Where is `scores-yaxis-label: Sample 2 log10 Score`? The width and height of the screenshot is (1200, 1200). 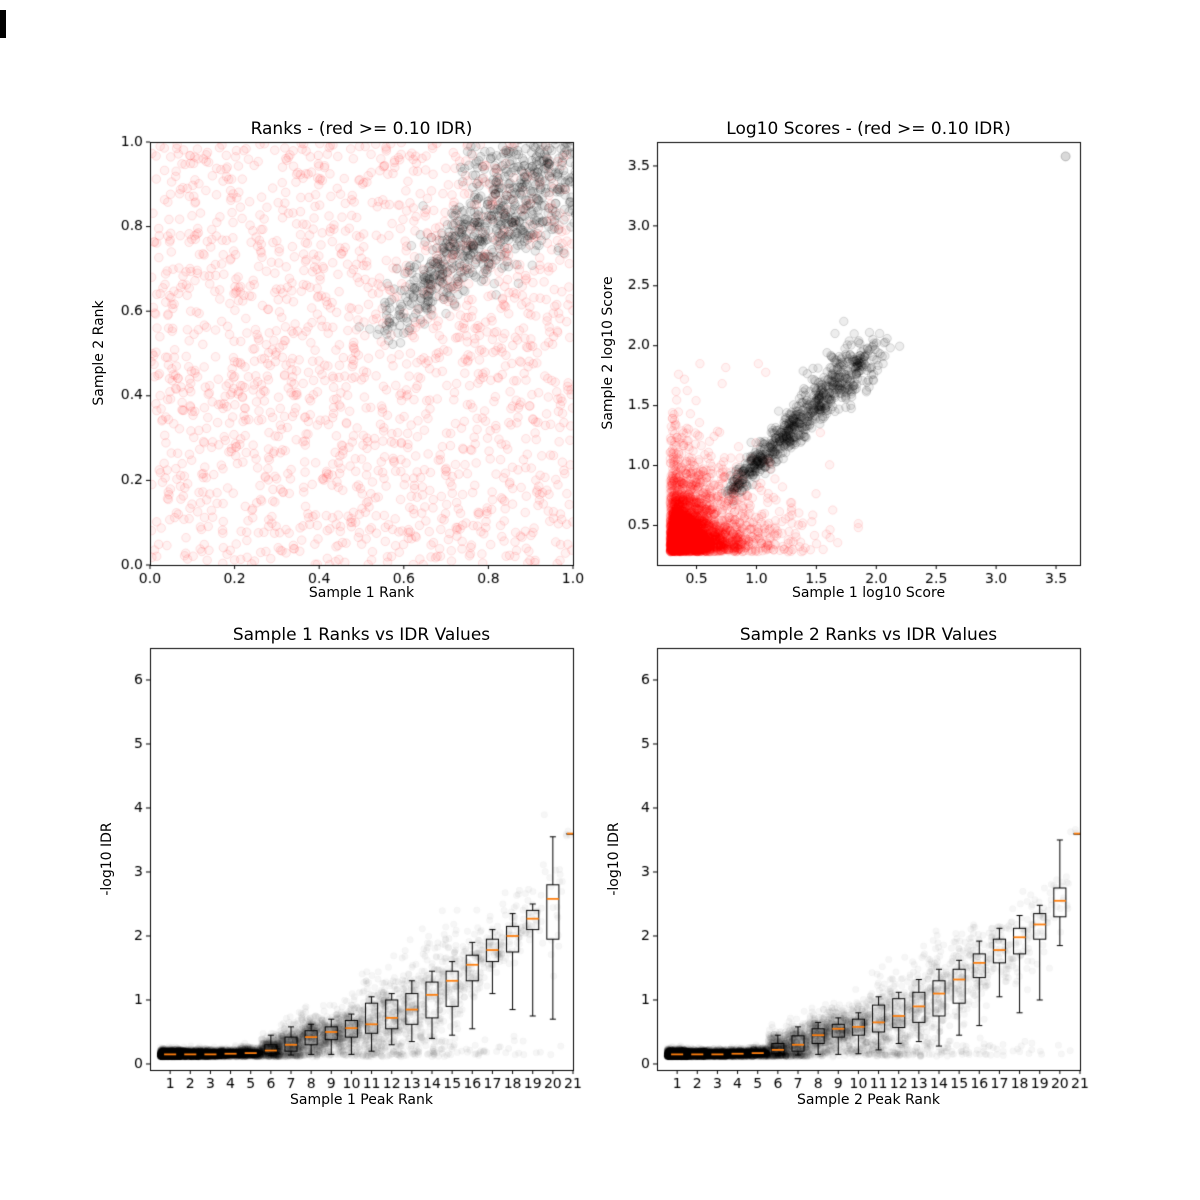 scores-yaxis-label: Sample 2 log10 Score is located at coordinates (608, 353).